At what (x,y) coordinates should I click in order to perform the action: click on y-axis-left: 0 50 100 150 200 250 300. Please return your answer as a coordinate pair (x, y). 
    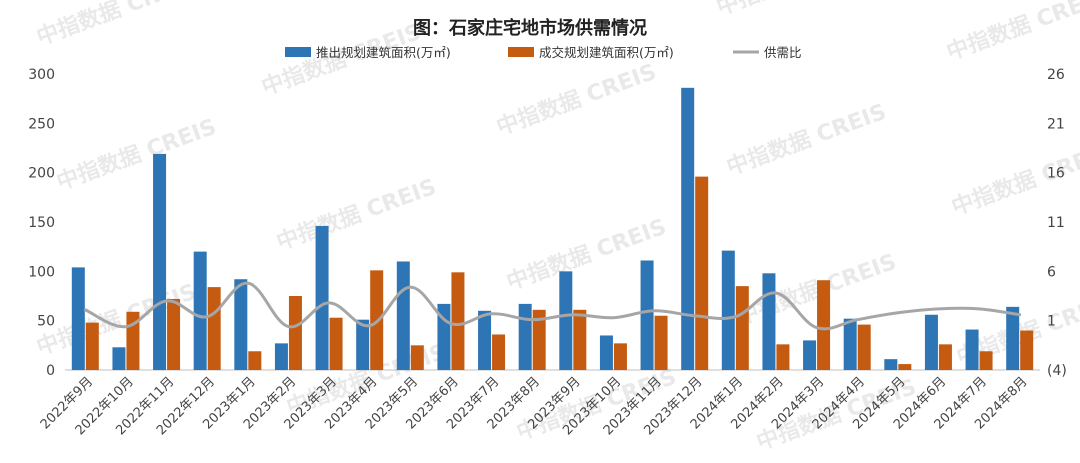
    Looking at the image, I should click on (41, 223).